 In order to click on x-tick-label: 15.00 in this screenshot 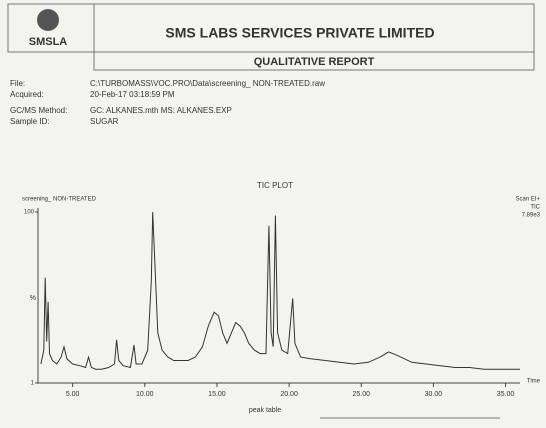, I will do `click(217, 394)`.